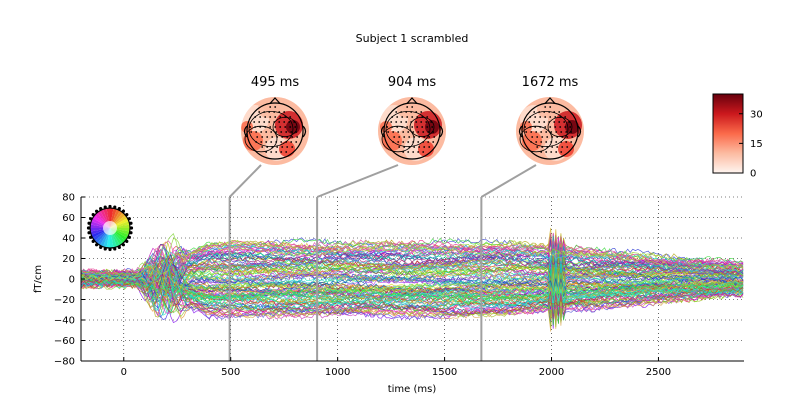 The height and width of the screenshot is (420, 800). Describe the element at coordinates (551, 372) in the screenshot. I see `x-tick-label: 2000` at that location.